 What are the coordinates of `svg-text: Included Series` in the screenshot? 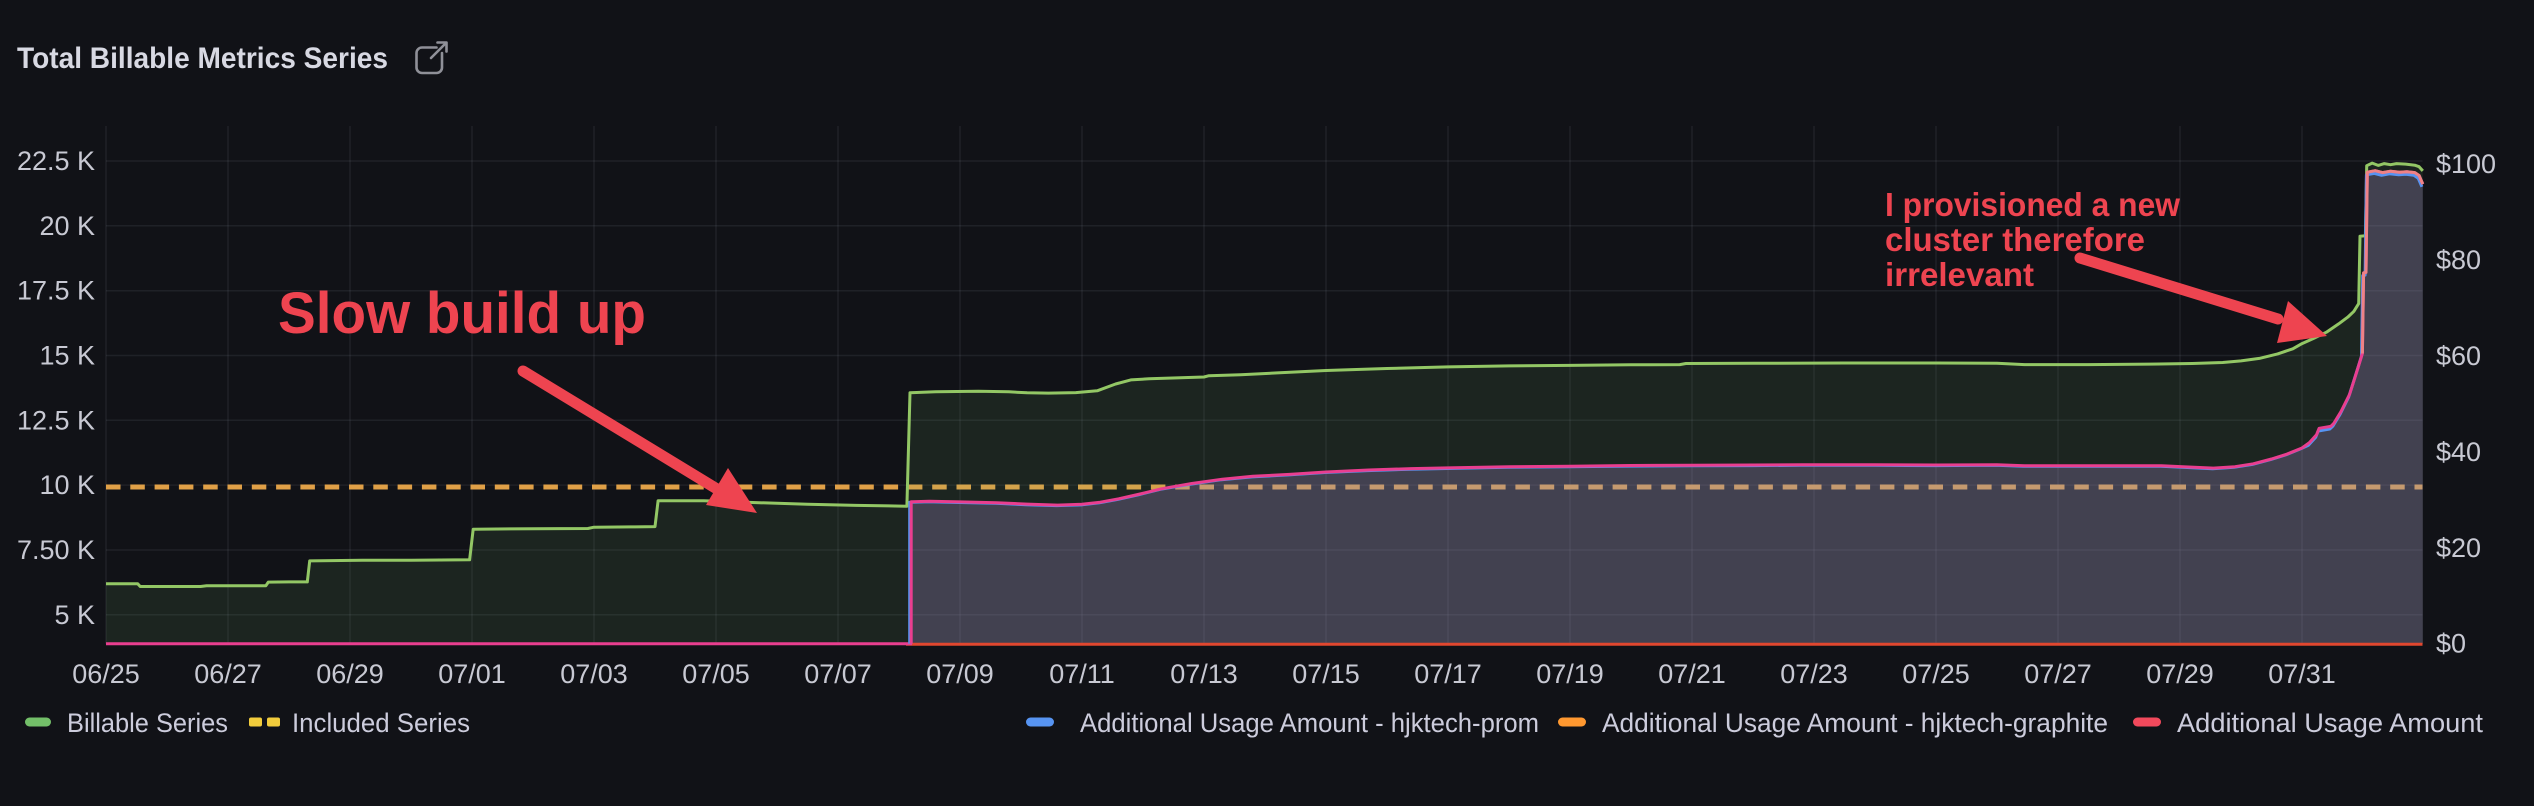 It's located at (381, 723).